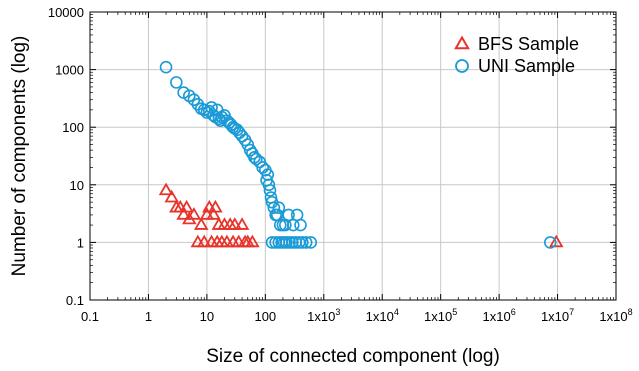 The width and height of the screenshot is (639, 371). Describe the element at coordinates (528, 44) in the screenshot. I see `legend-label: BFS Sample` at that location.